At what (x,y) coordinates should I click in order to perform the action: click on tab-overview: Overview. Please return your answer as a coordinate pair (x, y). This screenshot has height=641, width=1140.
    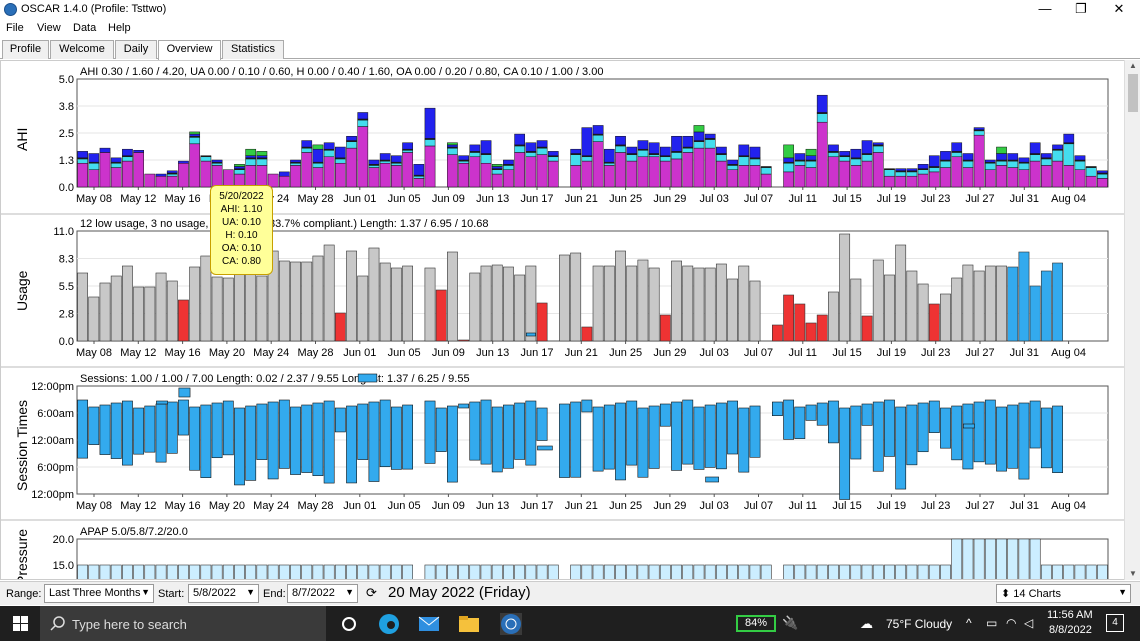
    Looking at the image, I should click on (189, 50).